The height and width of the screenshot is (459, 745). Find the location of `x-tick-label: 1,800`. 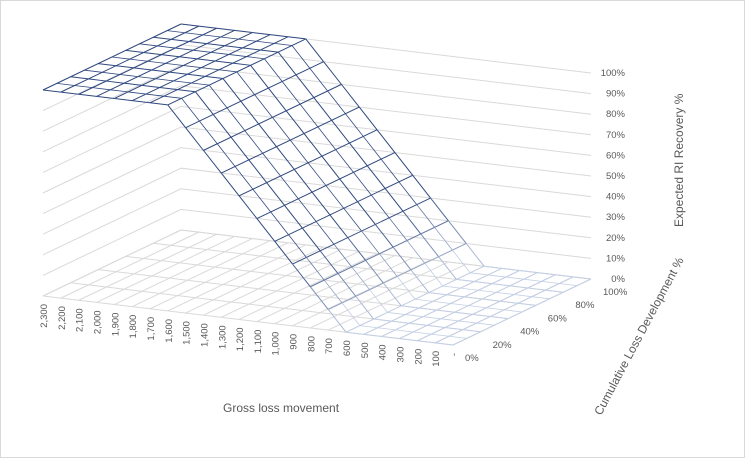

x-tick-label: 1,800 is located at coordinates (133, 327).